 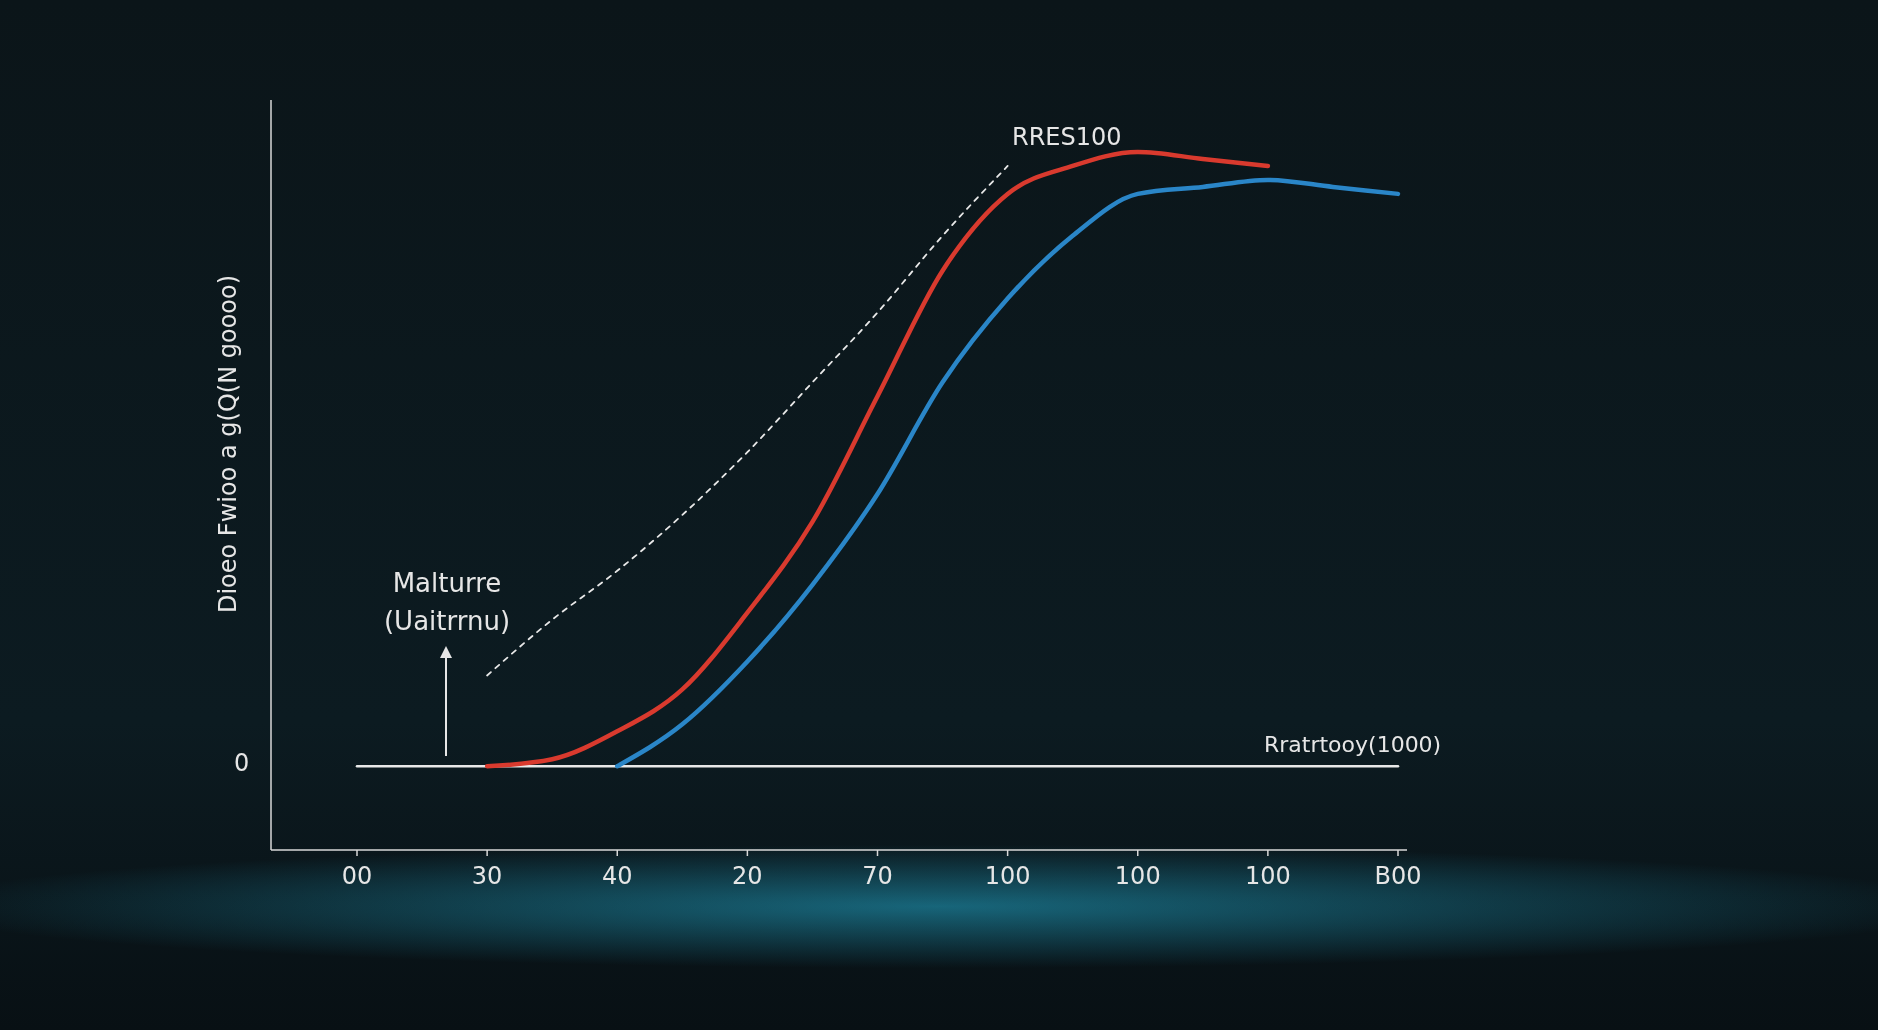 I want to click on annotation: Malturre (Uaitrrnu), so click(x=447, y=602).